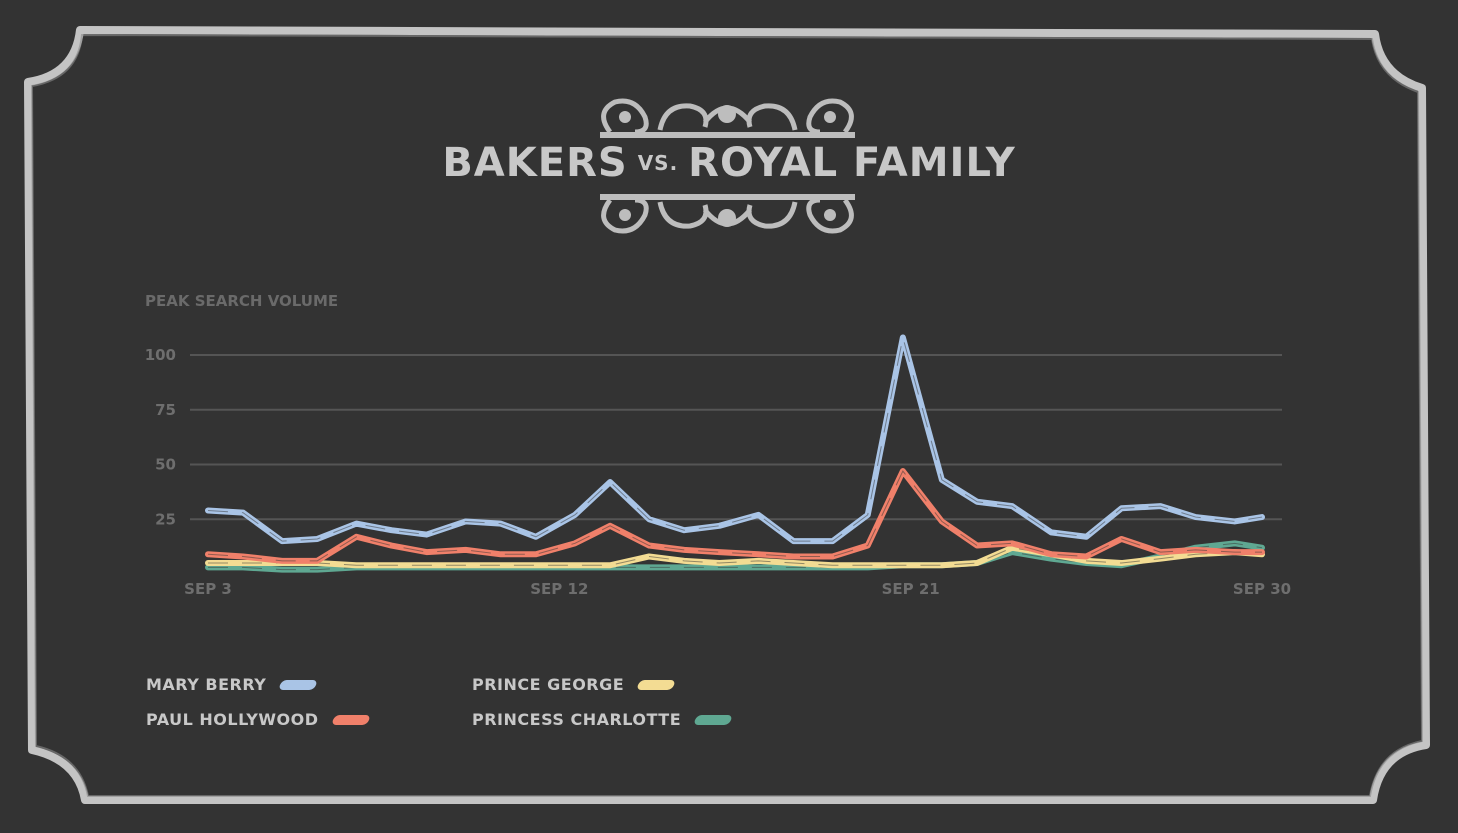 The image size is (1458, 833). I want to click on y-tick-label: 100, so click(160, 355).